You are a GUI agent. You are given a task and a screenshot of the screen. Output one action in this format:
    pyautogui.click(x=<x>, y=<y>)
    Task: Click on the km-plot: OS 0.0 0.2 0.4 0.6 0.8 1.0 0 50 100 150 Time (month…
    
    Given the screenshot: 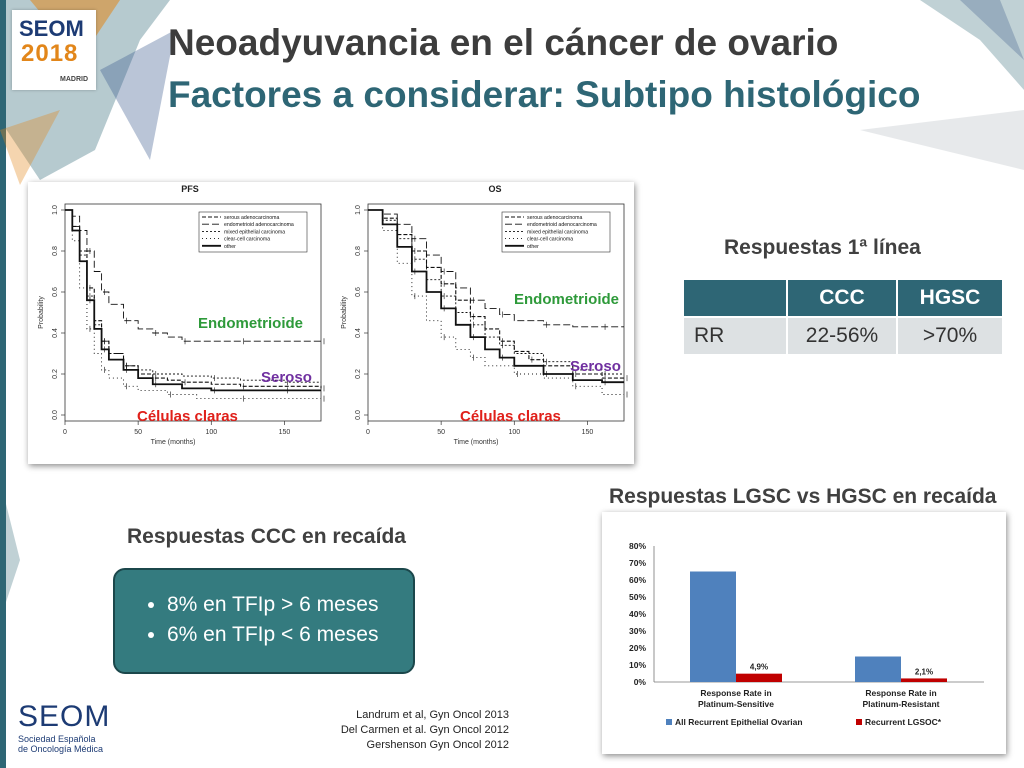 What is the action you would take?
    pyautogui.click(x=484, y=315)
    